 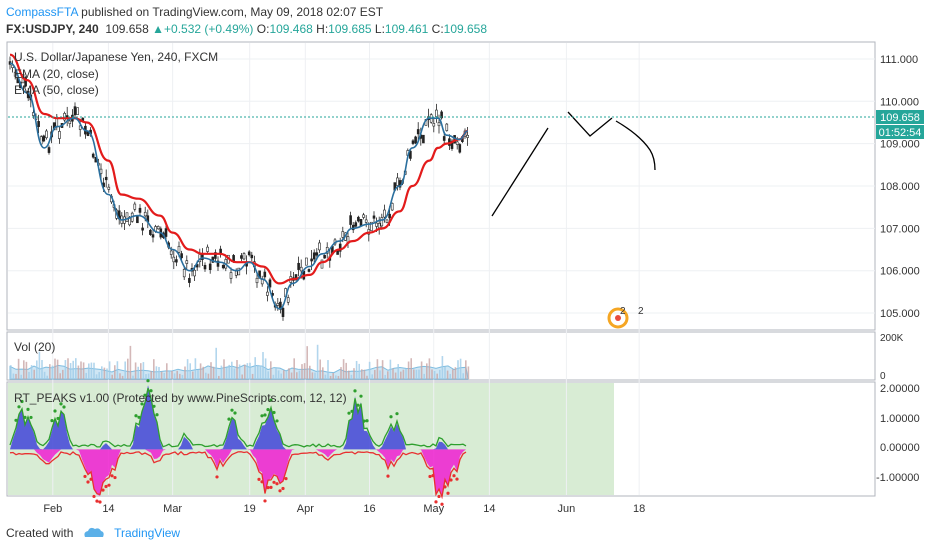 I want to click on open-label: O:, so click(x=263, y=29).